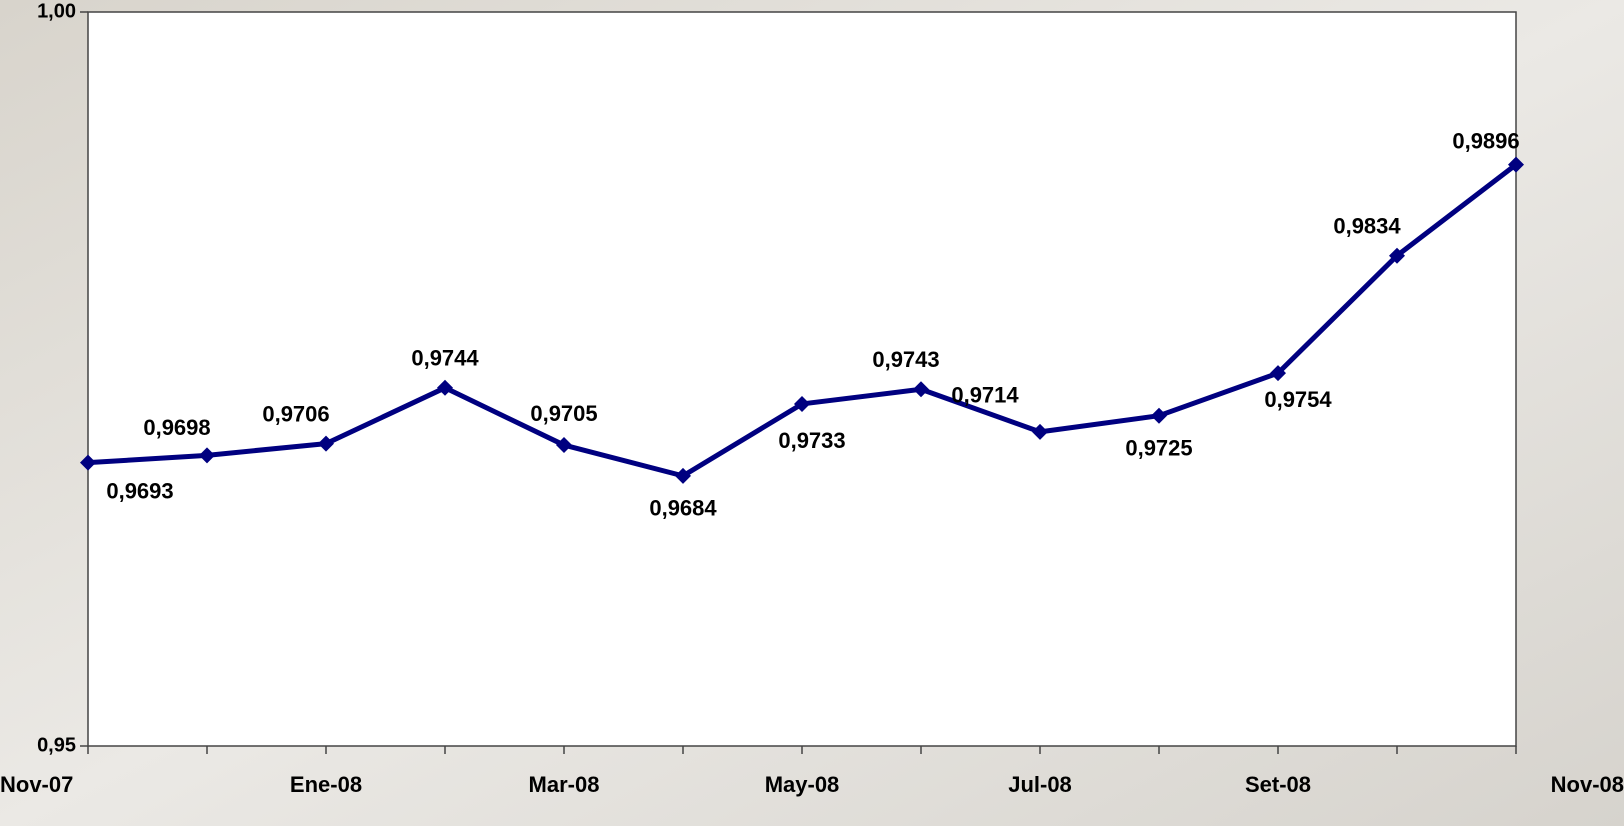 The image size is (1624, 826). Describe the element at coordinates (1278, 784) in the screenshot. I see `x-tick-label: Set-08` at that location.